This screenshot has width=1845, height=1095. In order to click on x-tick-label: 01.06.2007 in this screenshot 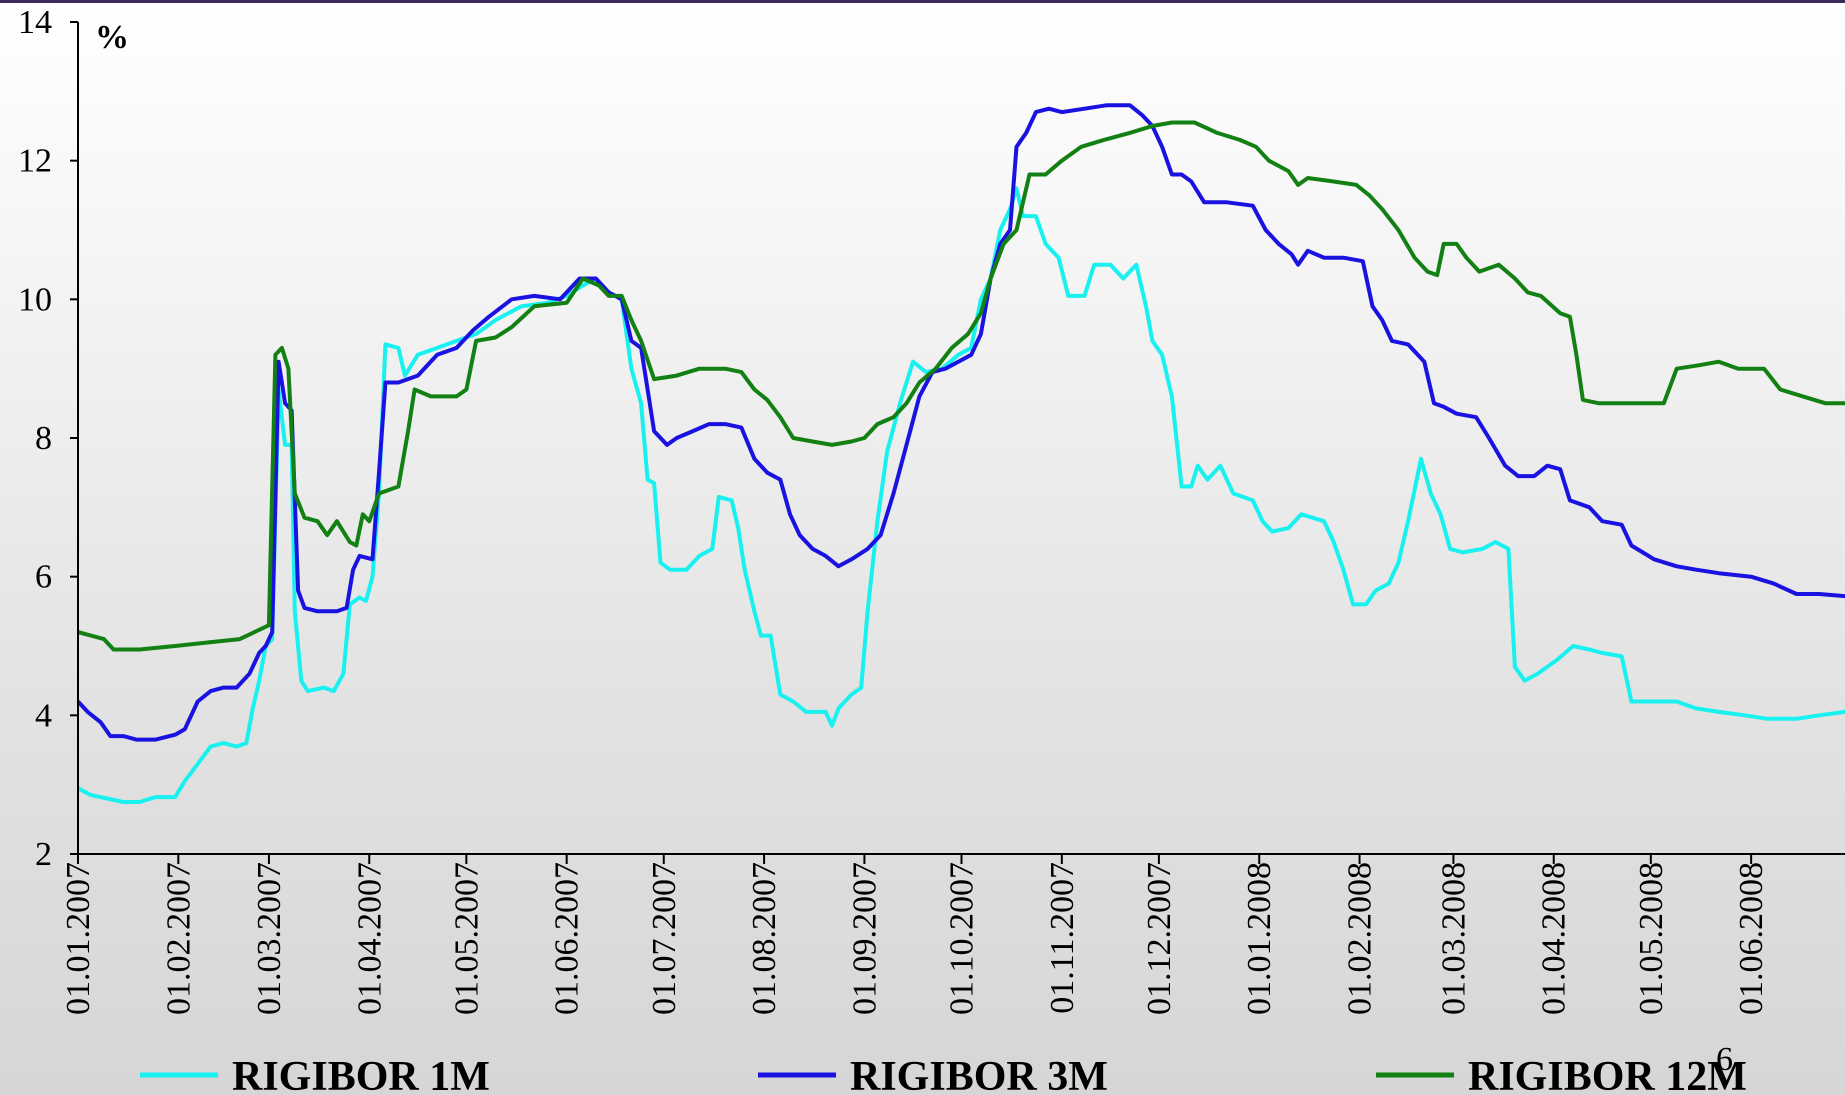, I will do `click(567, 938)`.